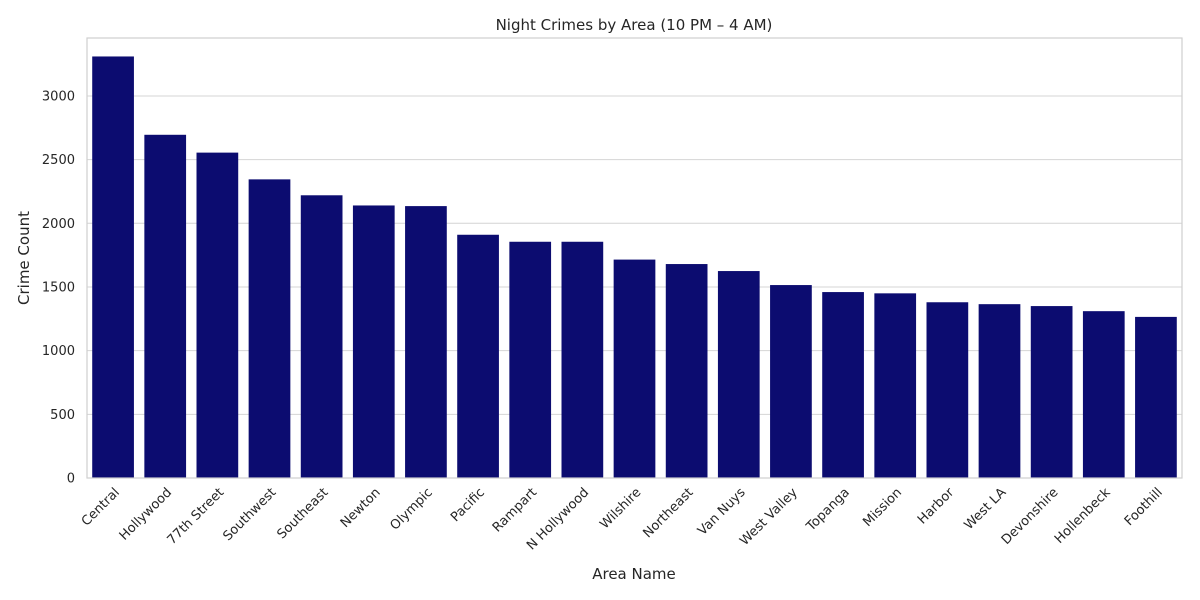 Image resolution: width=1200 pixels, height=600 pixels. I want to click on x-tick-label: Harbor, so click(936, 506).